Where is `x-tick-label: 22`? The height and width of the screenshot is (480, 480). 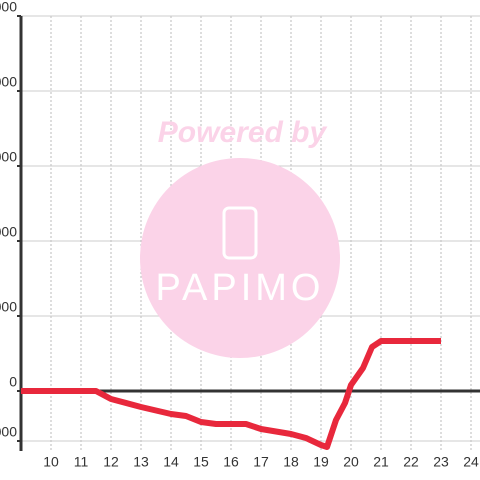 x-tick-label: 22 is located at coordinates (411, 462).